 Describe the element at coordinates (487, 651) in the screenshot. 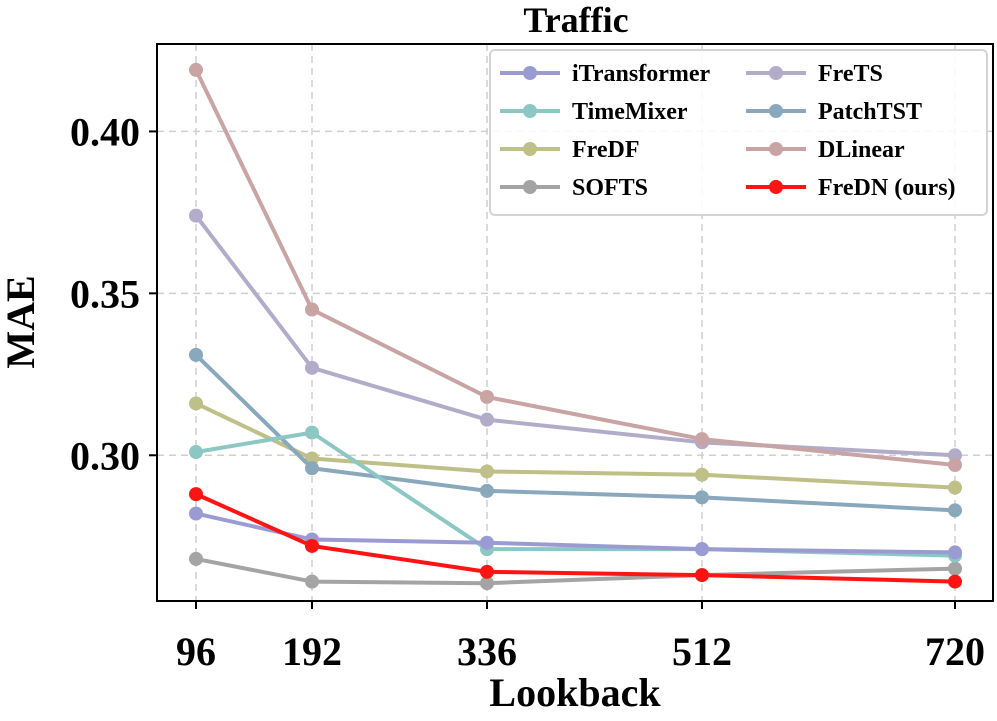

I see `x-tick-label: 336` at that location.